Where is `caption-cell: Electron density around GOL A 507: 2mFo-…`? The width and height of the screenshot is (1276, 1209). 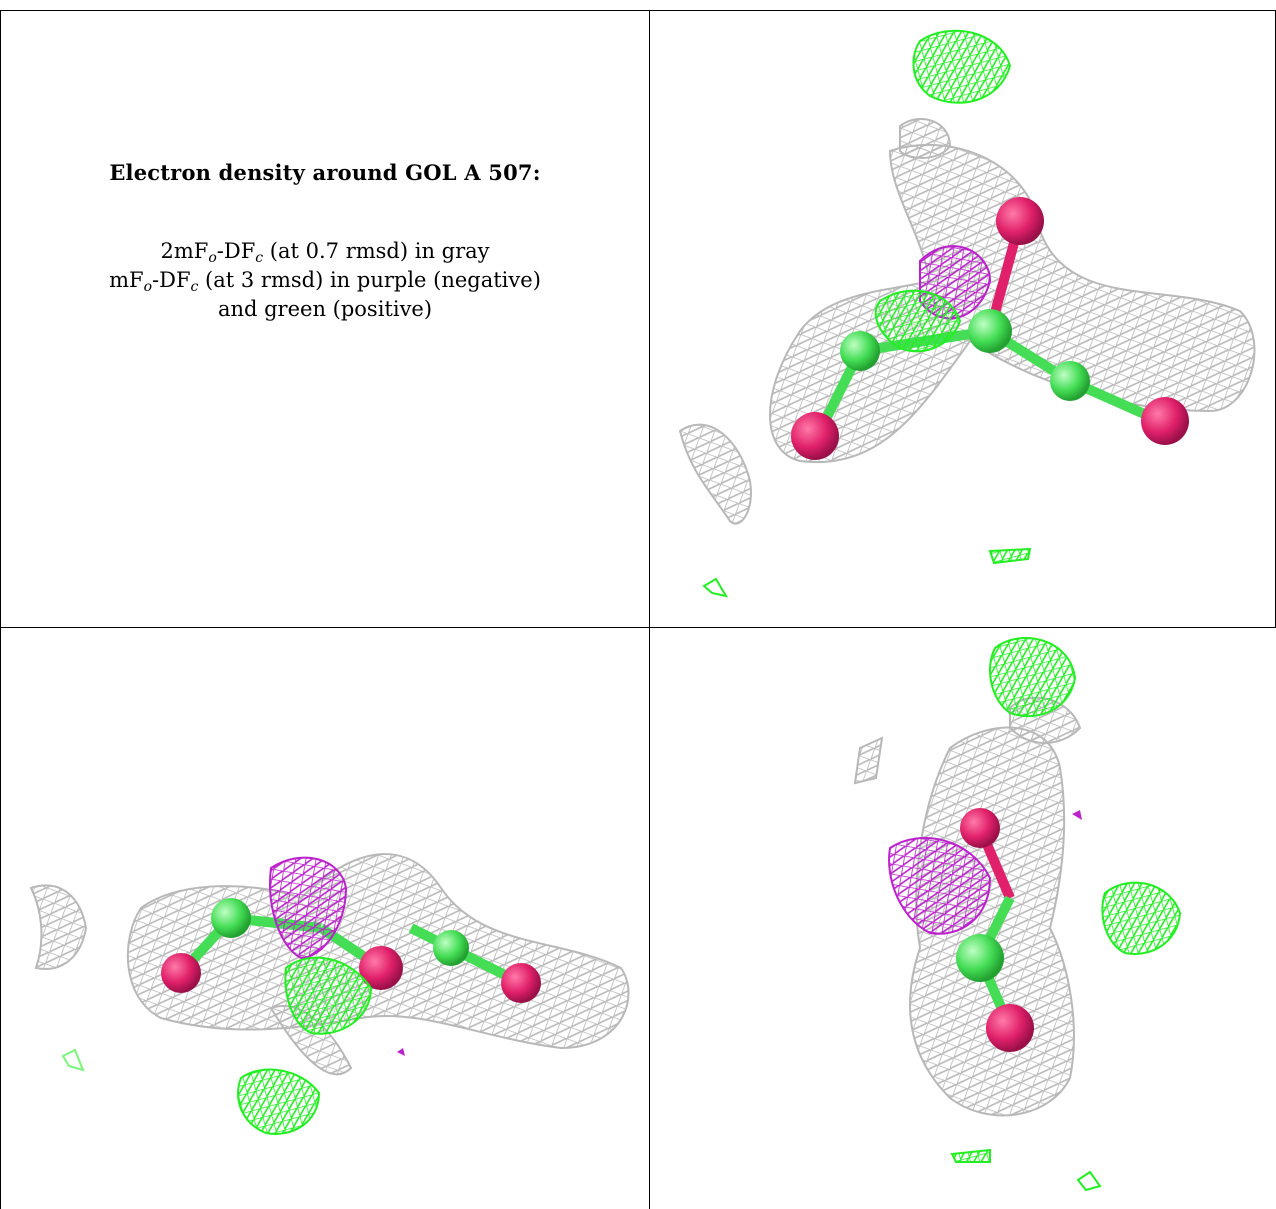
caption-cell: Electron density around GOL A 507: 2mFo-… is located at coordinates (325, 242).